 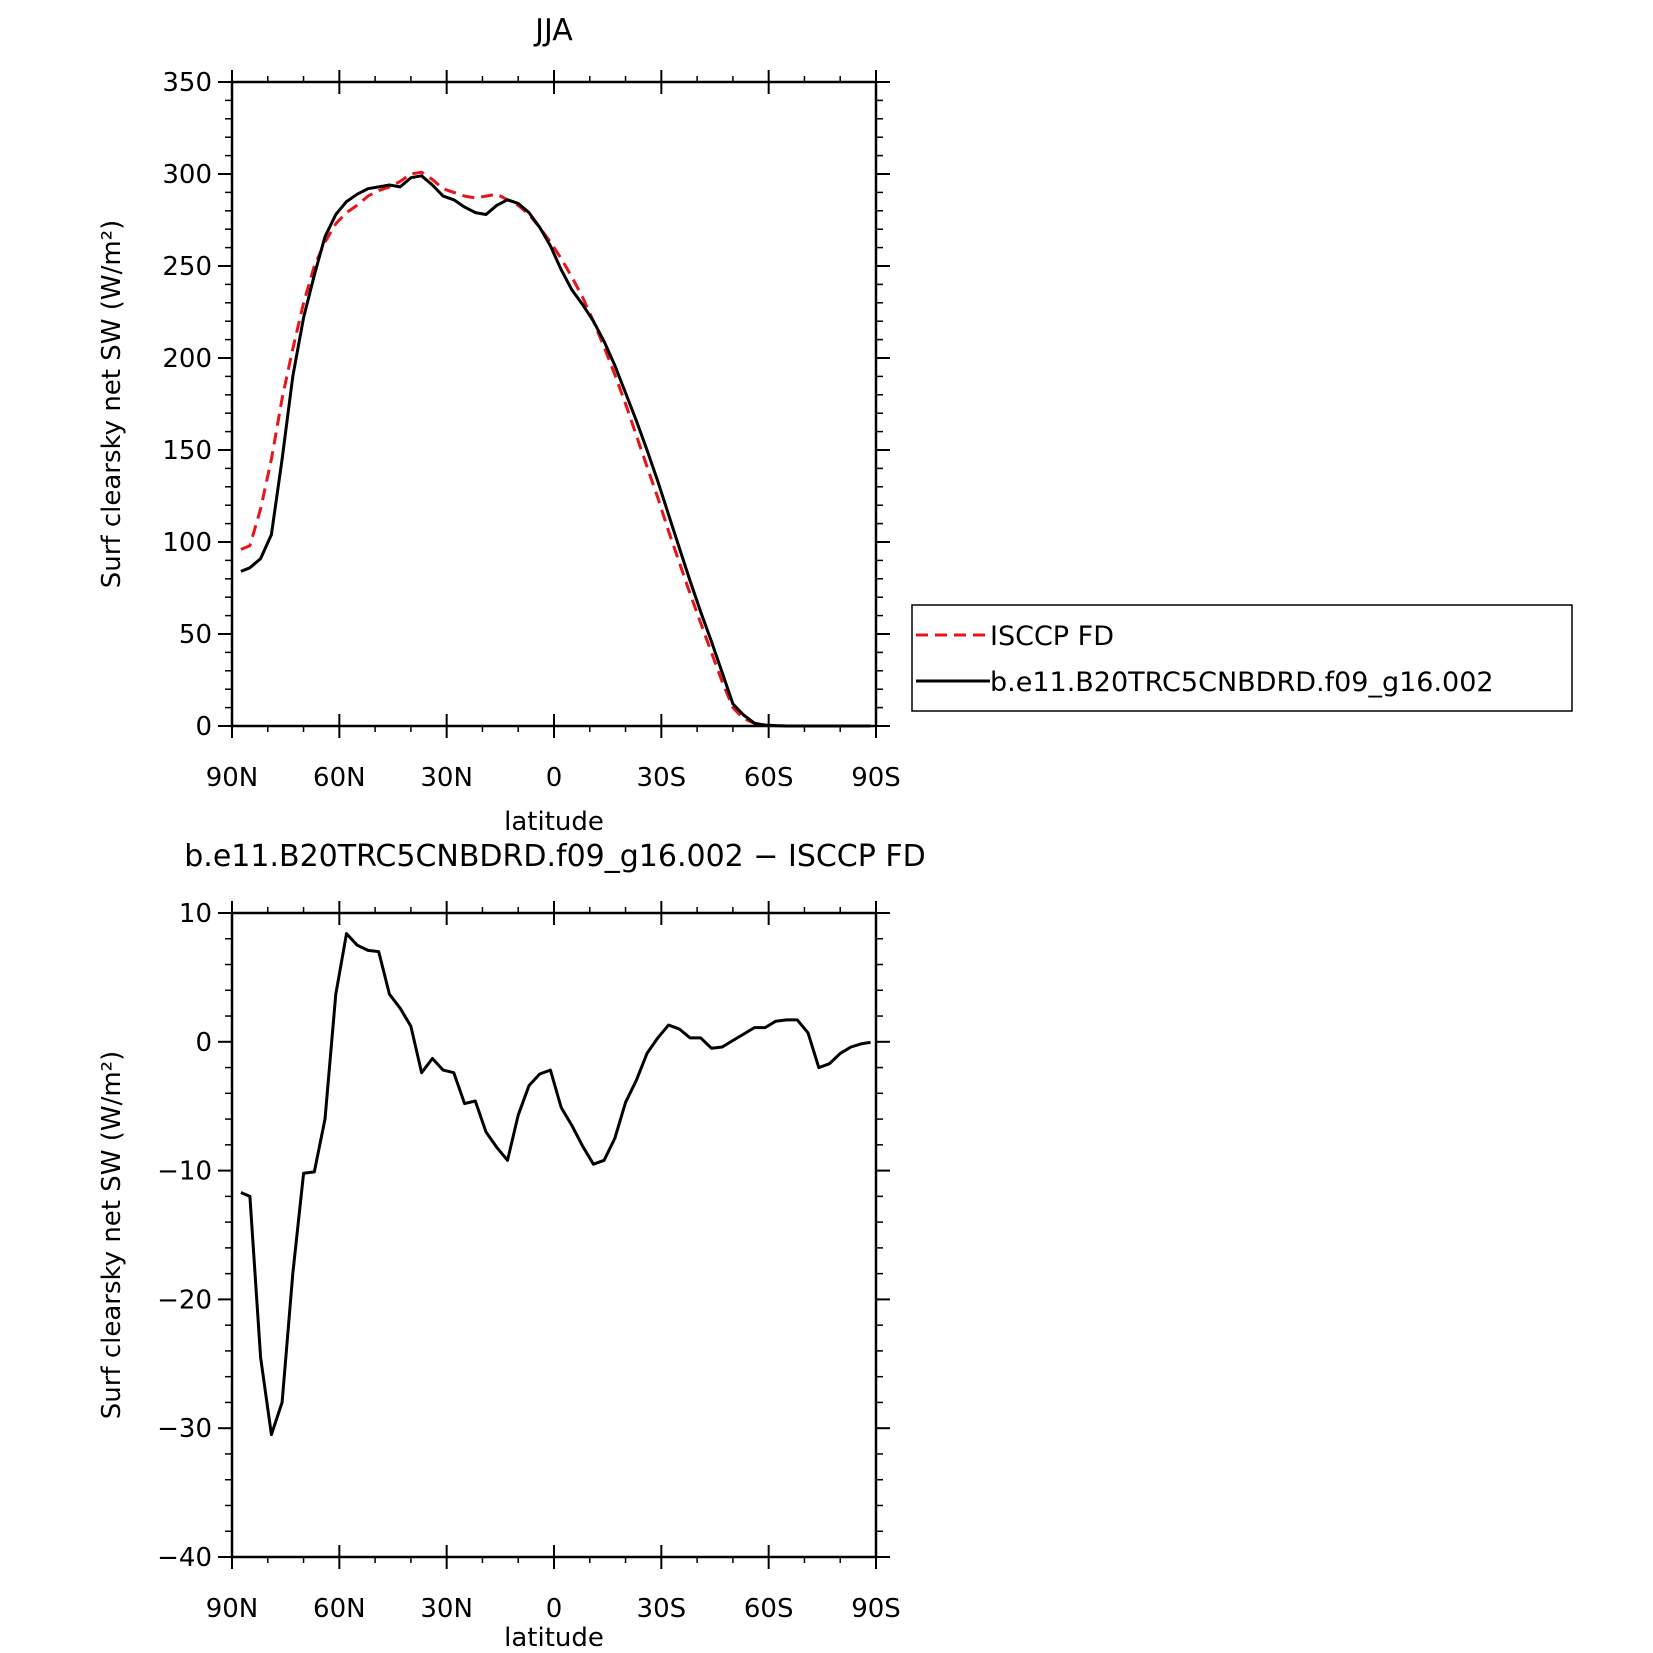 What do you see at coordinates (184, 1236) in the screenshot?
I see `y-tick-labels: 10 0 −10 −20 −30 −40` at bounding box center [184, 1236].